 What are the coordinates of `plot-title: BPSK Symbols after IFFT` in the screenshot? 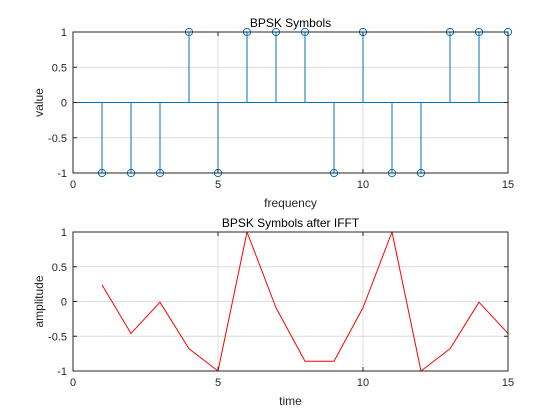 It's located at (291, 223).